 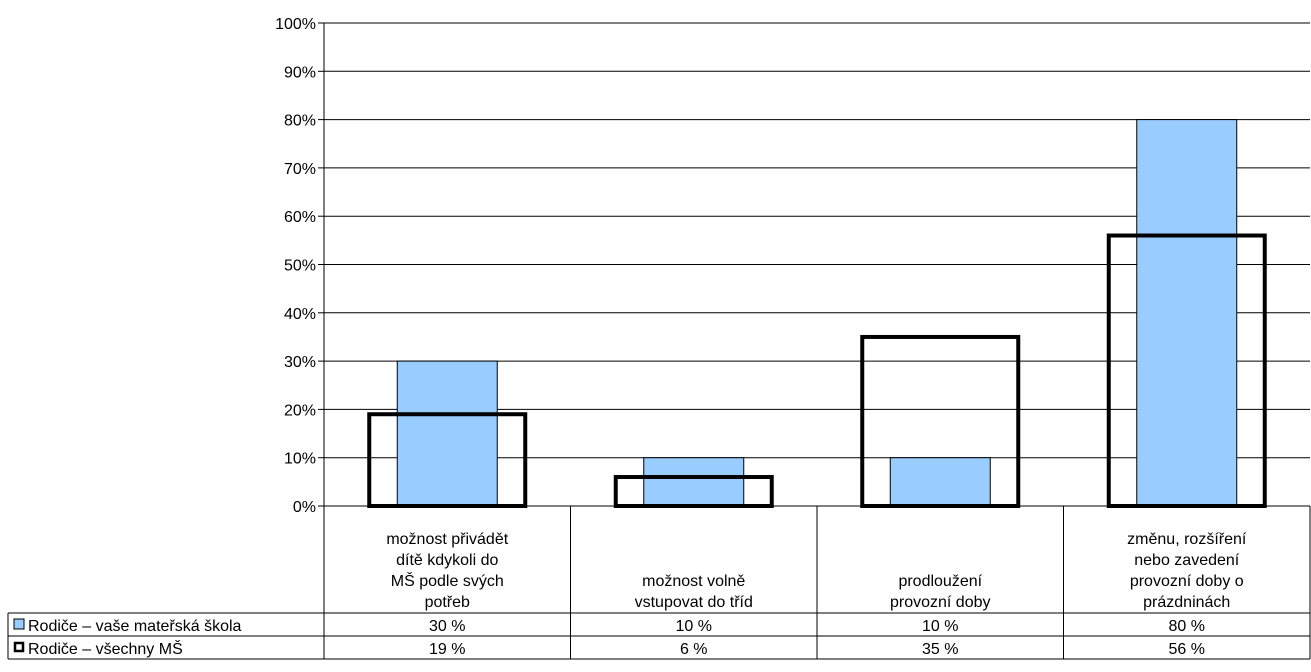 I want to click on bar-2-vase-ms, so click(x=694, y=482).